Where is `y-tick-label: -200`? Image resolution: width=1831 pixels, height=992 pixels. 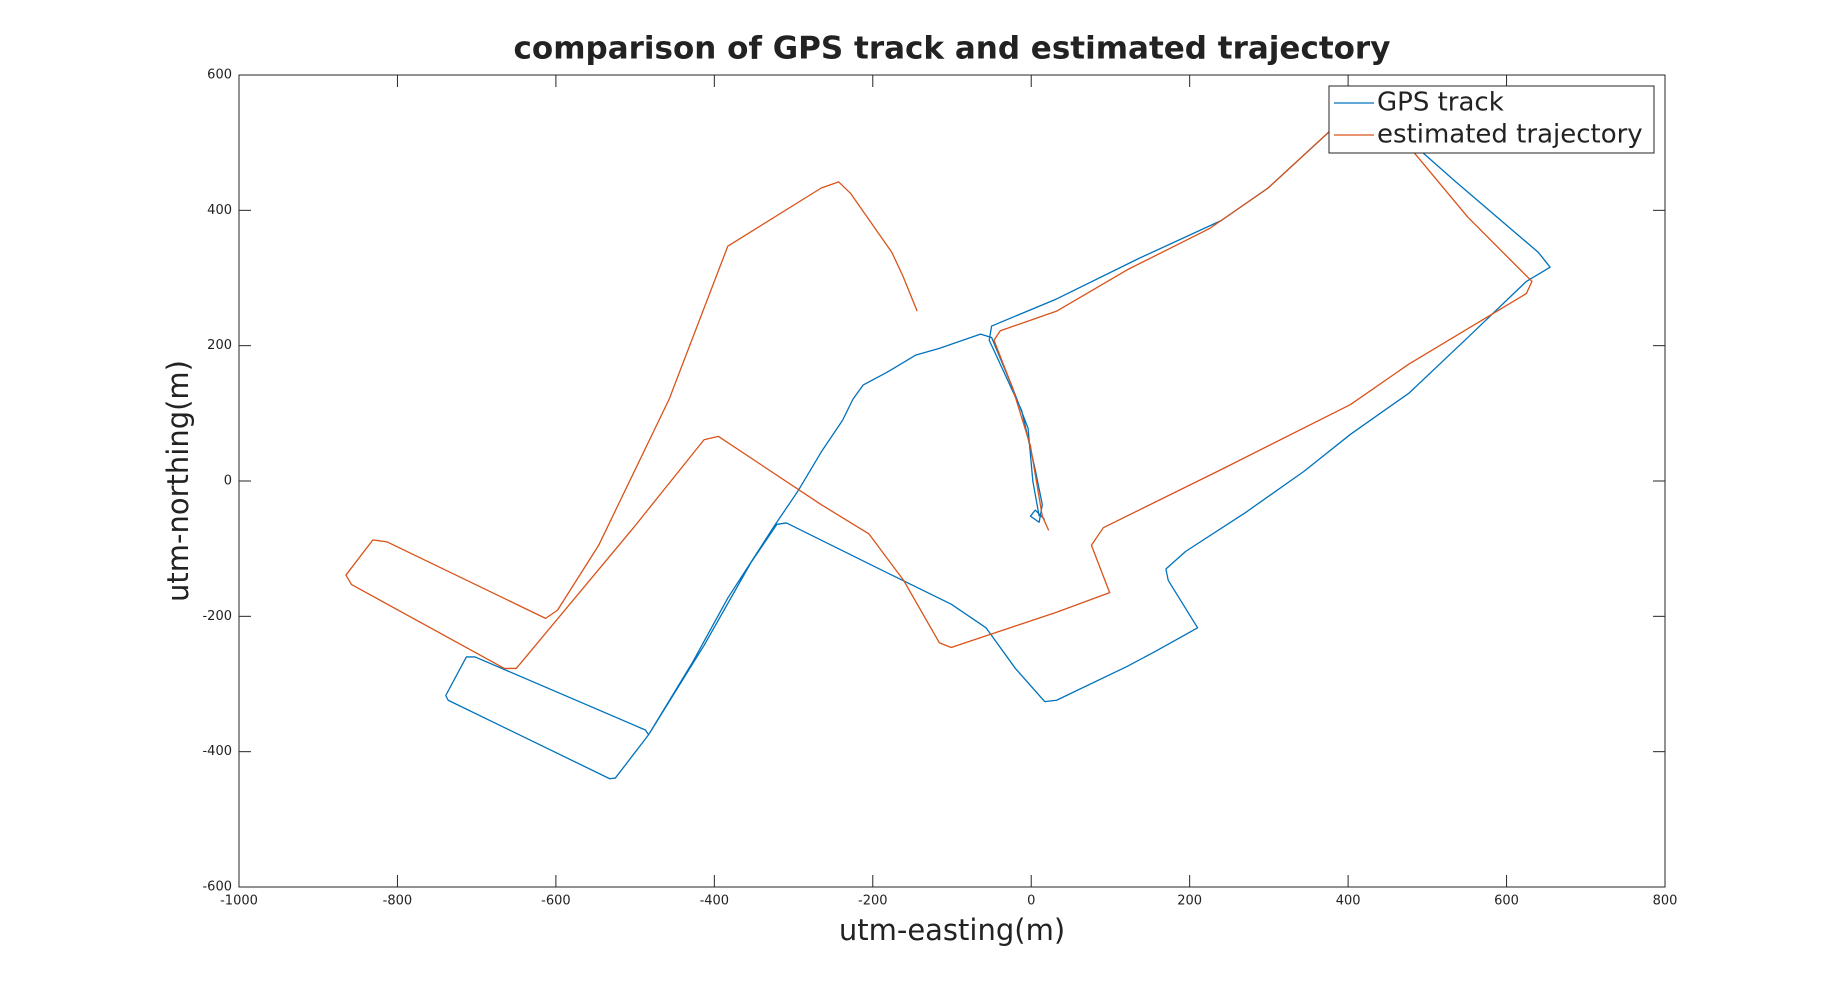 y-tick-label: -200 is located at coordinates (217, 616).